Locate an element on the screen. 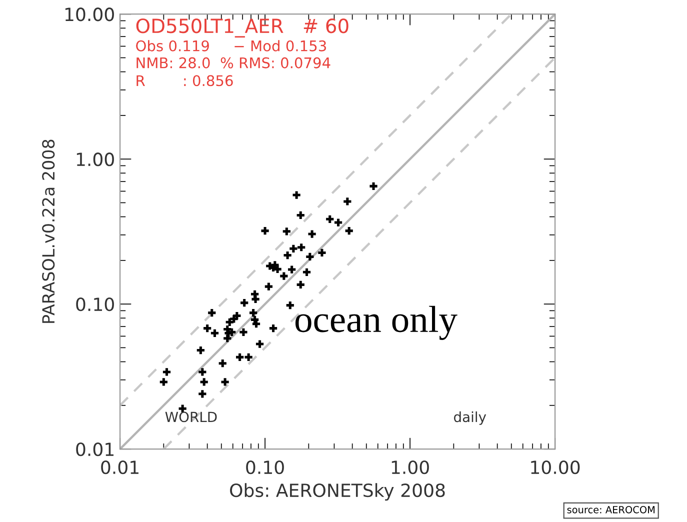 The height and width of the screenshot is (522, 687). annotation: WORLD is located at coordinates (191, 417).